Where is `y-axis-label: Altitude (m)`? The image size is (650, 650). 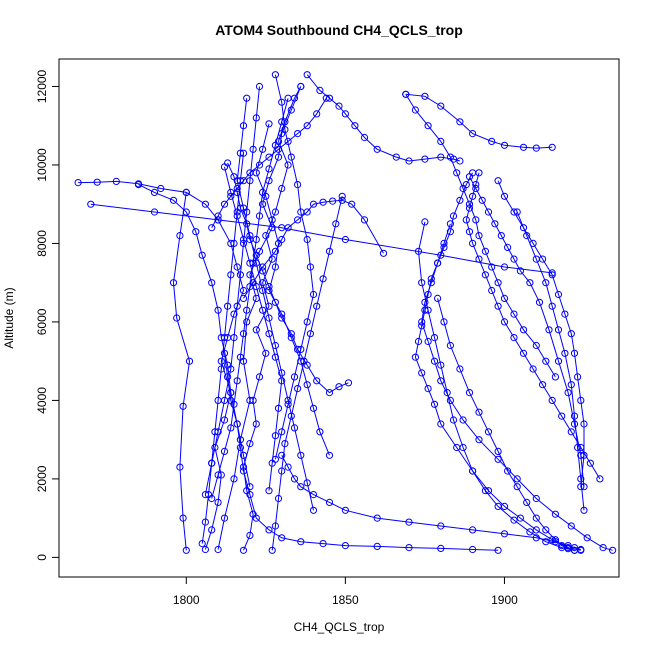 y-axis-label: Altitude (m) is located at coordinates (9, 317).